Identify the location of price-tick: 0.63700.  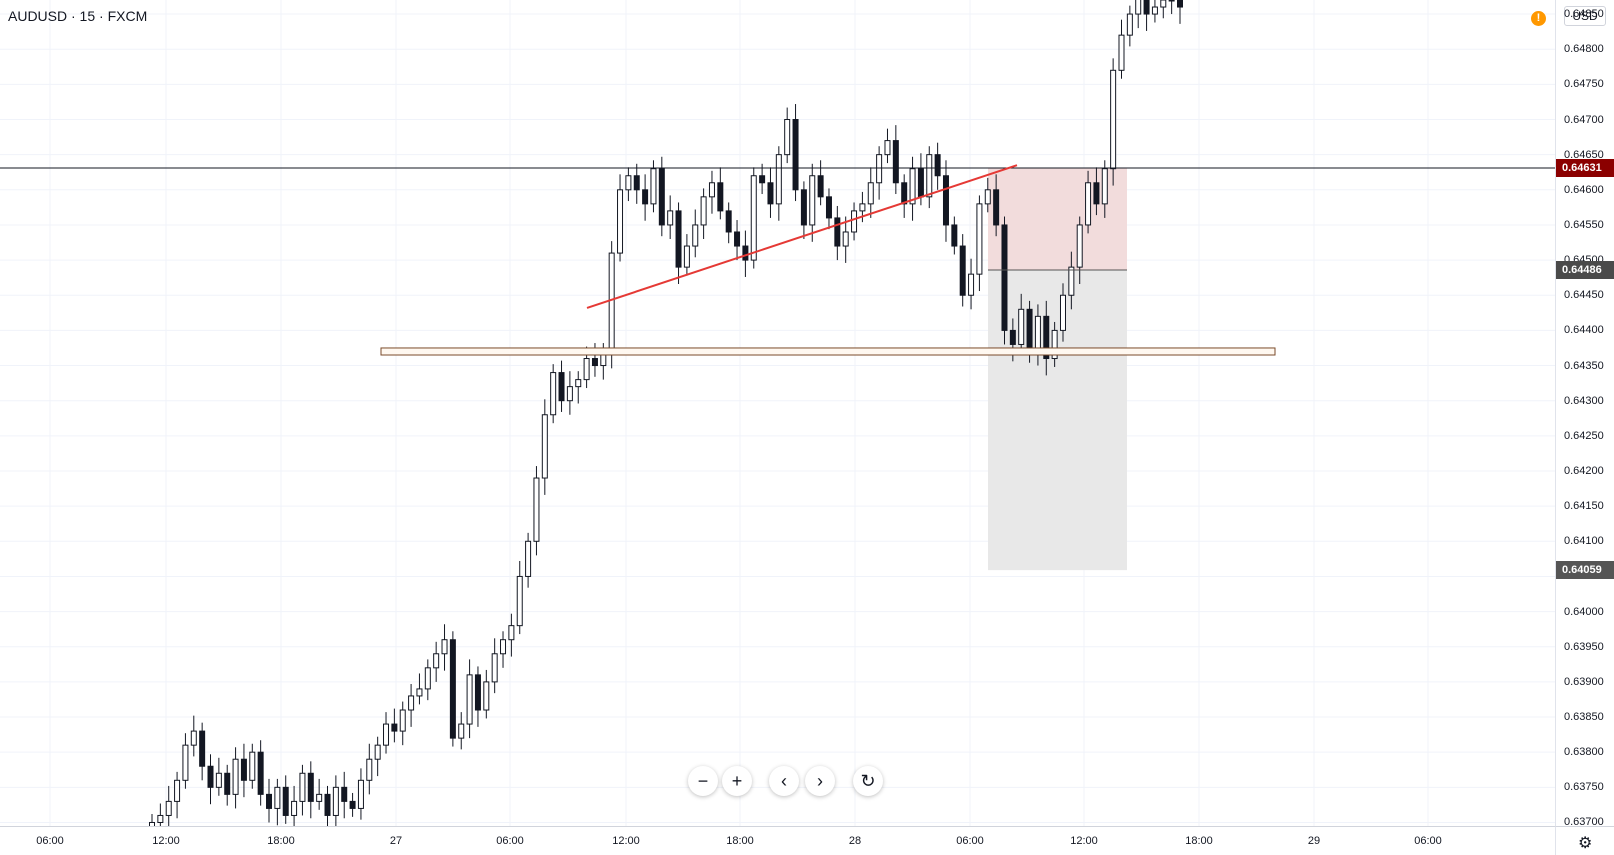
(1584, 822).